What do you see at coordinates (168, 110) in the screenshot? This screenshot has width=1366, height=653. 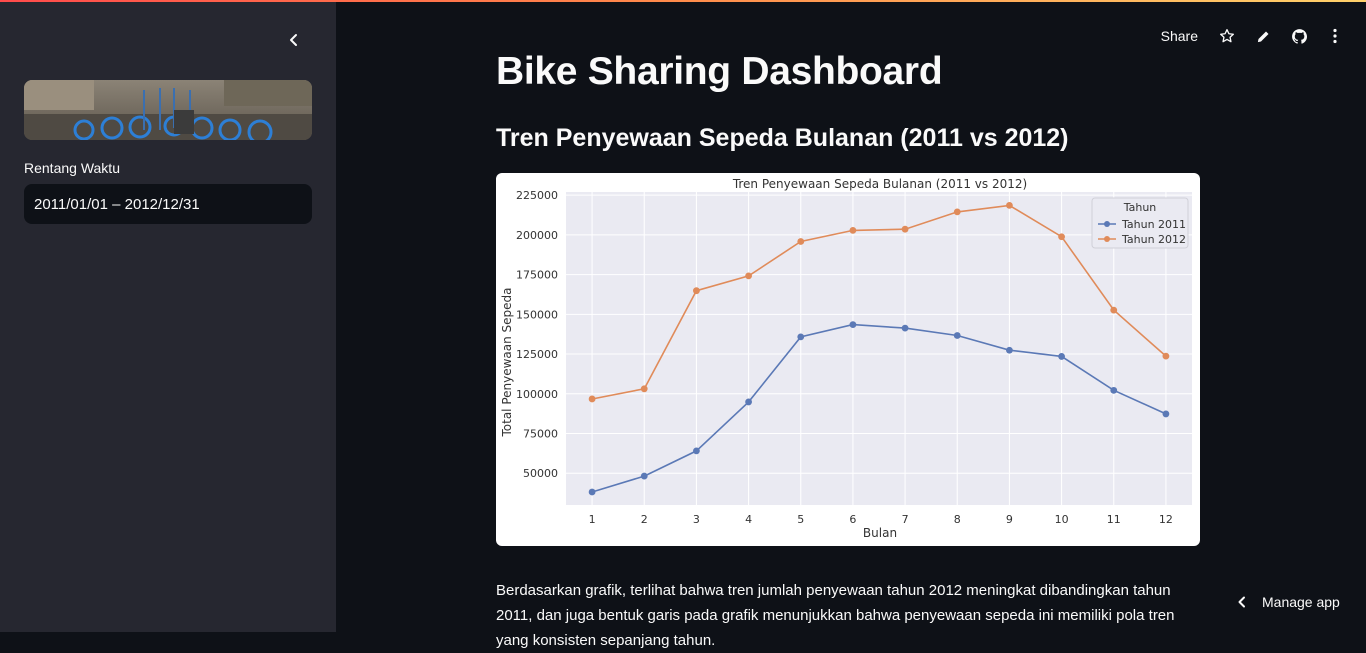 I see `bike-station-image` at bounding box center [168, 110].